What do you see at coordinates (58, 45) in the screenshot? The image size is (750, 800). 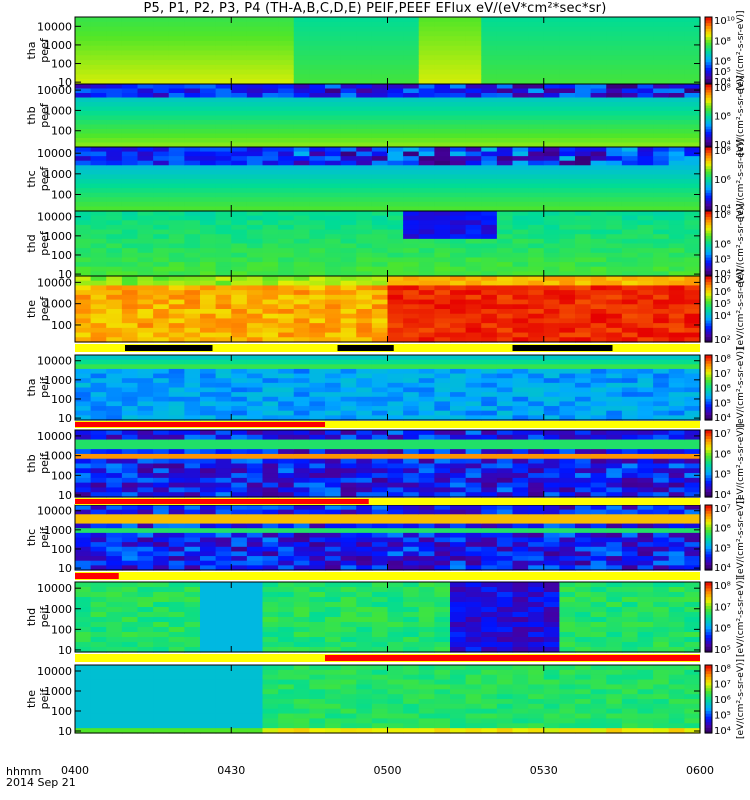 I see `panel-tha-peef-ytick-label-1000: 1000` at bounding box center [58, 45].